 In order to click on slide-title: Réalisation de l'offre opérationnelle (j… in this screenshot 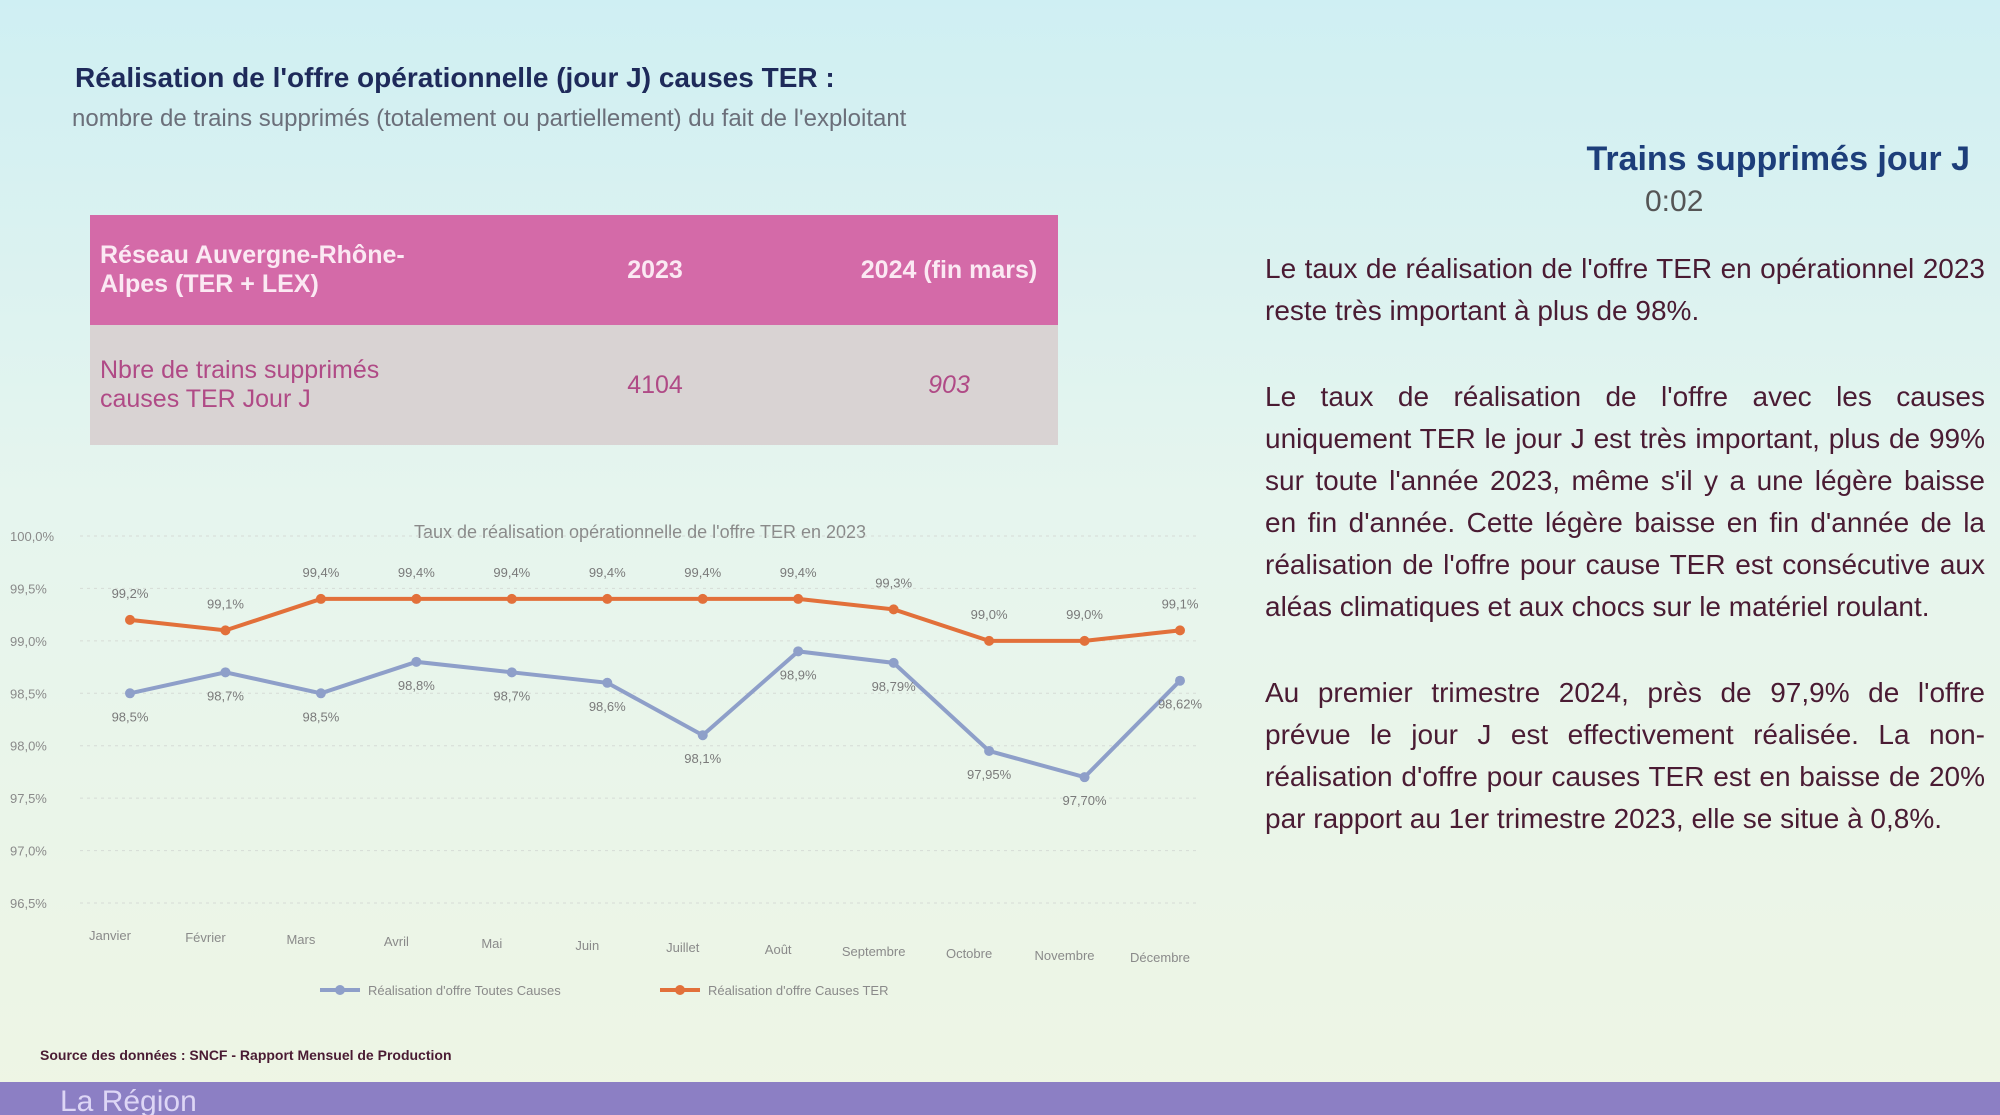, I will do `click(455, 77)`.